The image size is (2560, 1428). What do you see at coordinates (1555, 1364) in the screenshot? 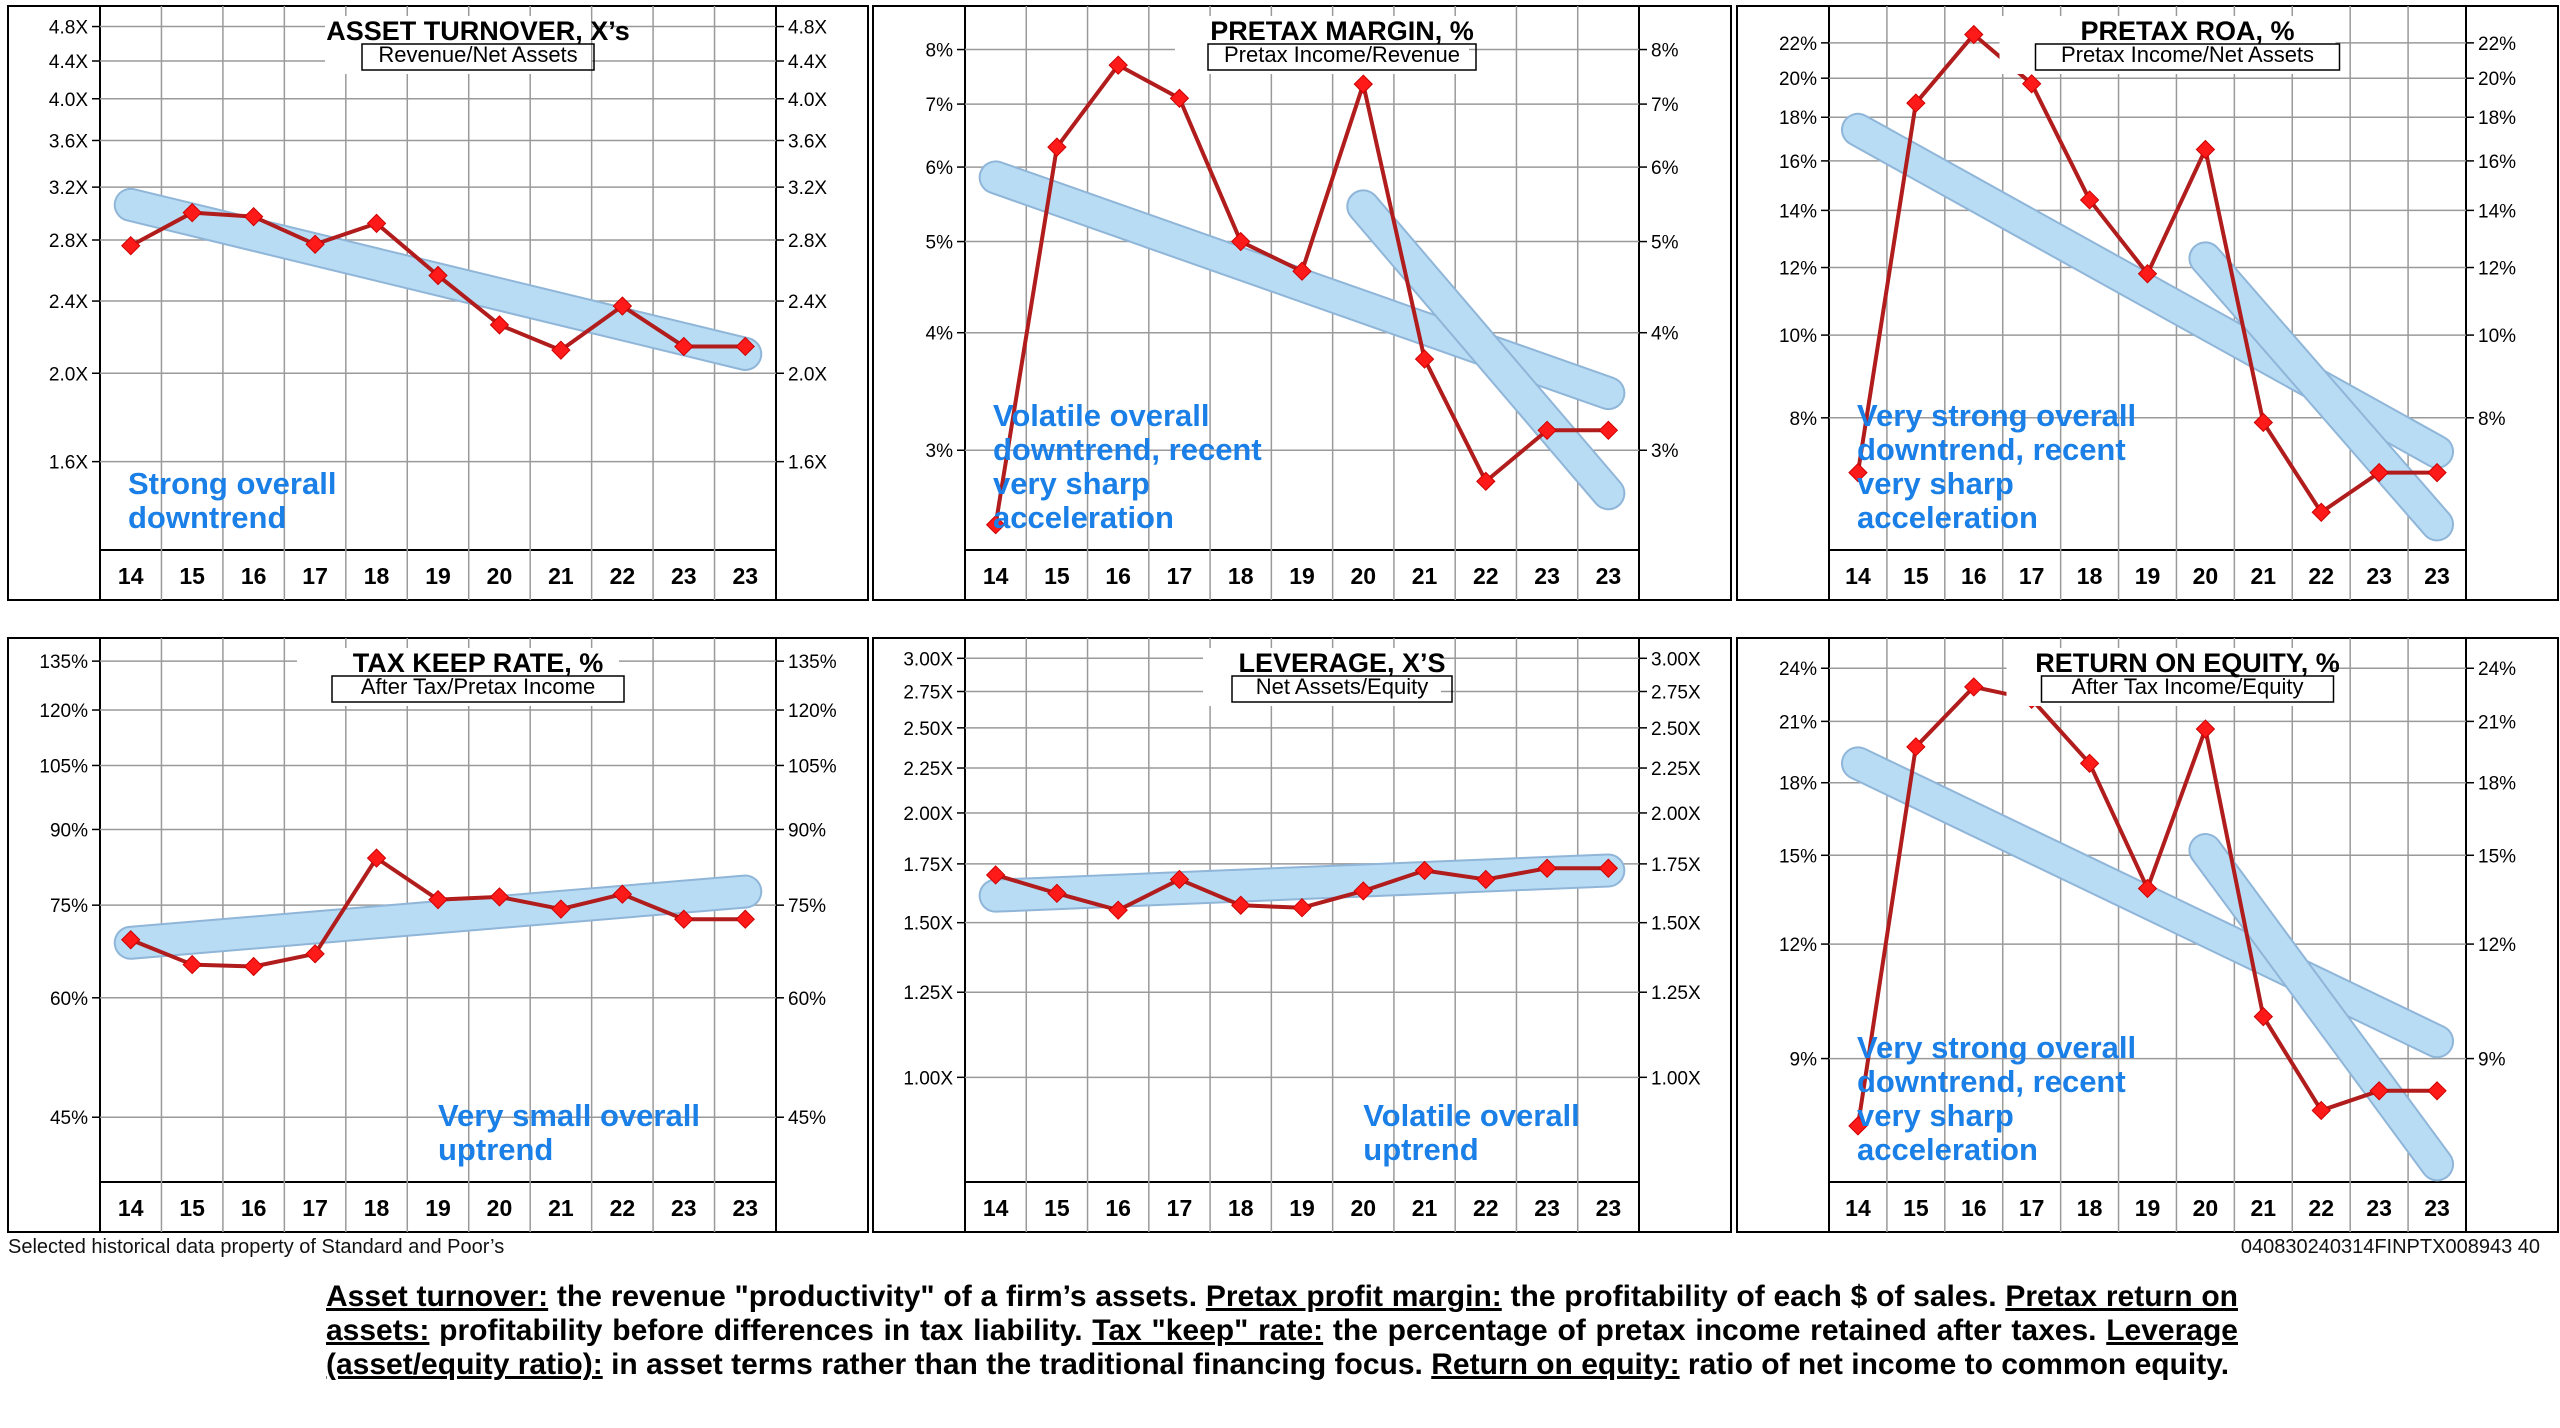
I see `glossary-term: Return on equity:` at bounding box center [1555, 1364].